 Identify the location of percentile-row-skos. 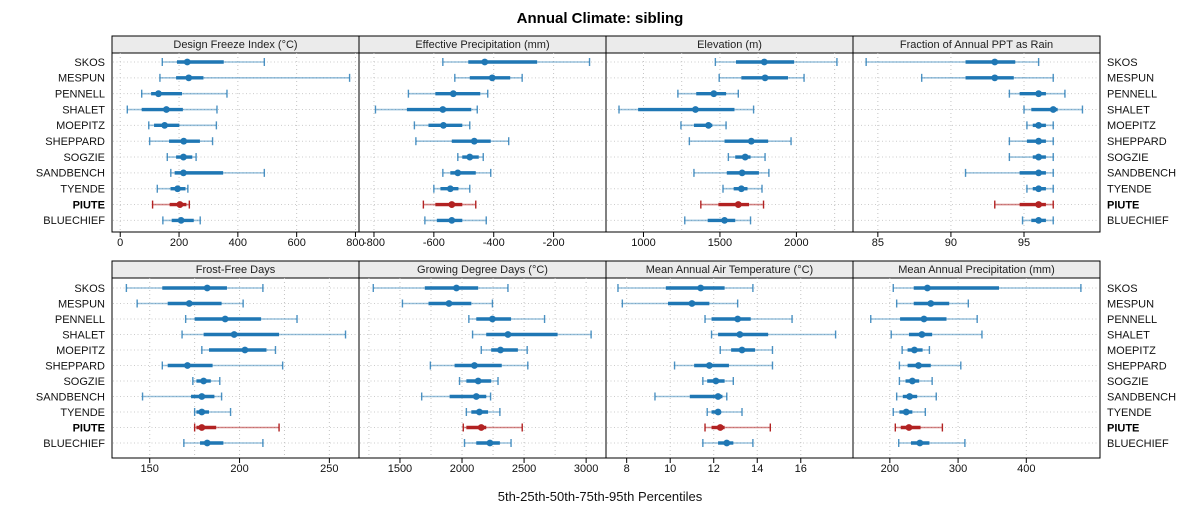
(440, 288).